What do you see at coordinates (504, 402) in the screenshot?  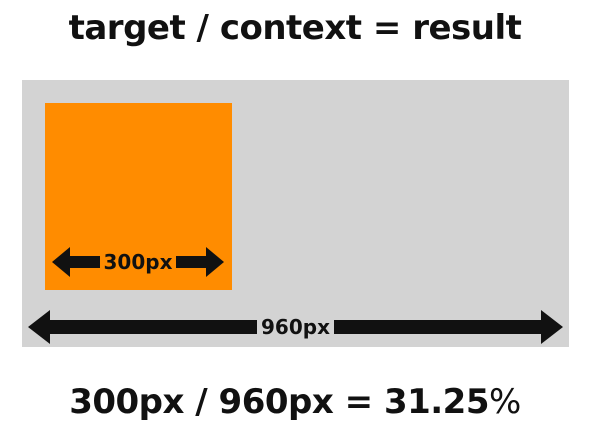 I see `percent-sign: %` at bounding box center [504, 402].